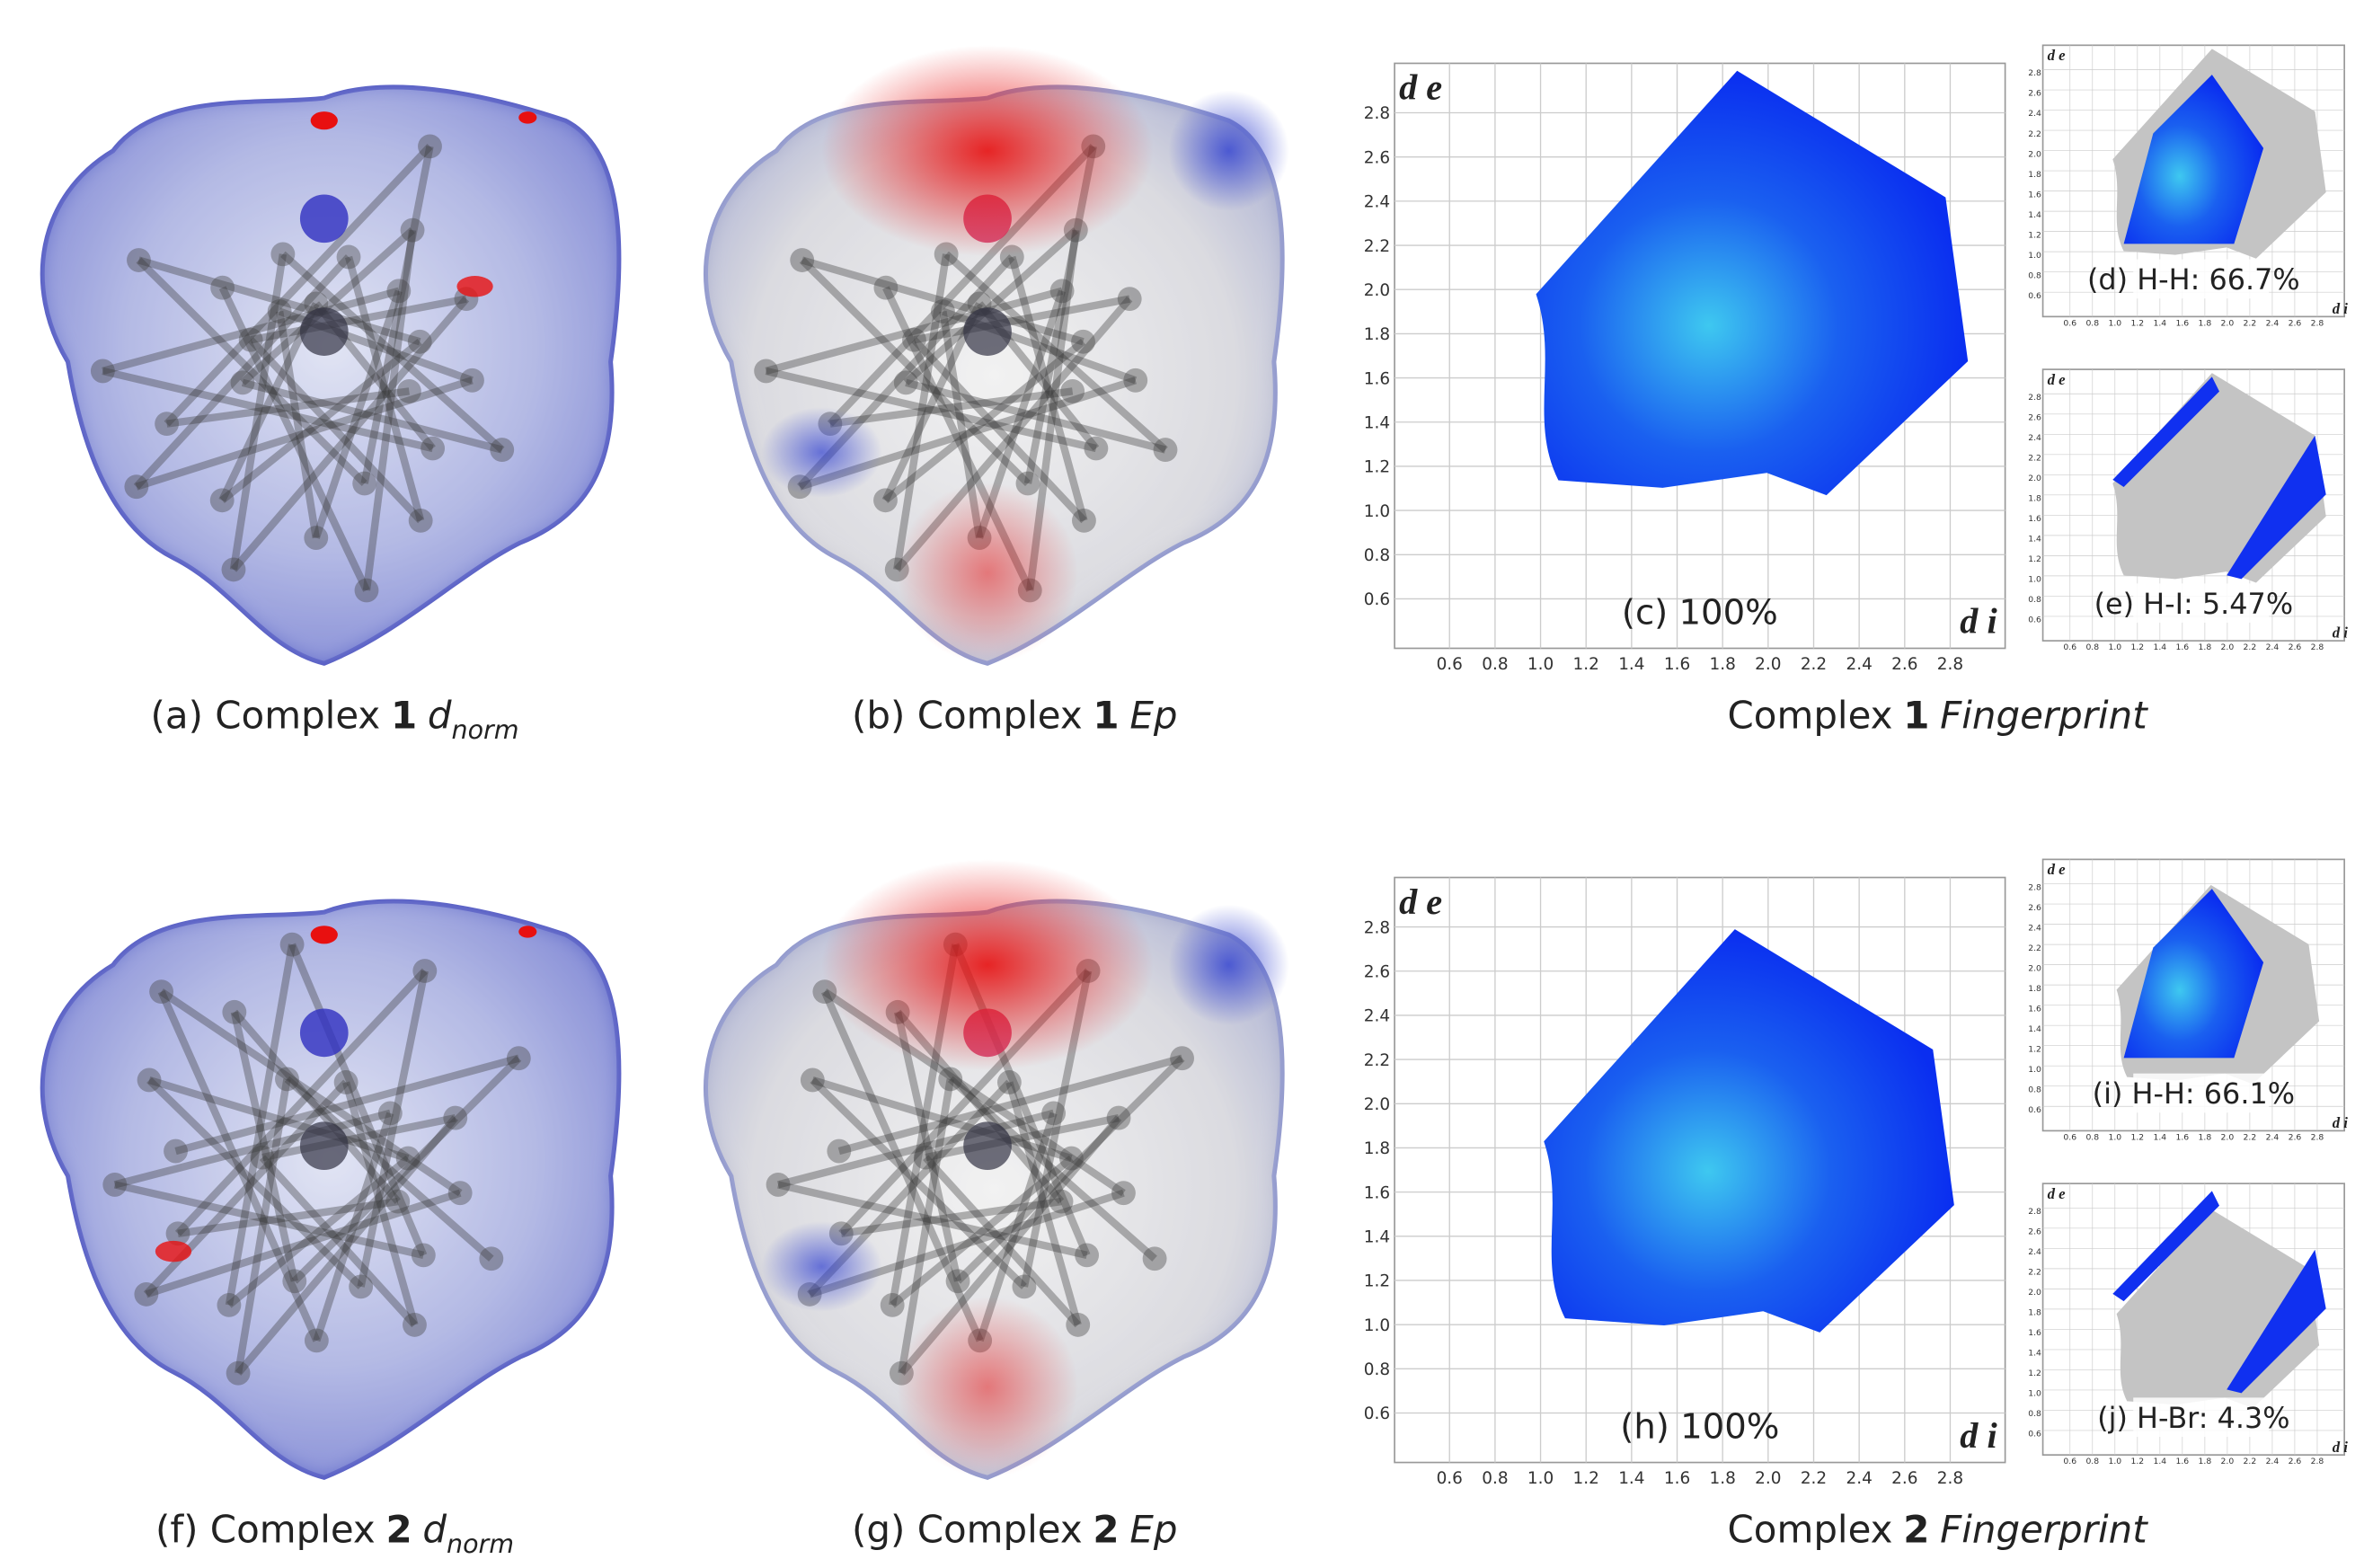  I want to click on caption-number: 1, so click(404, 715).